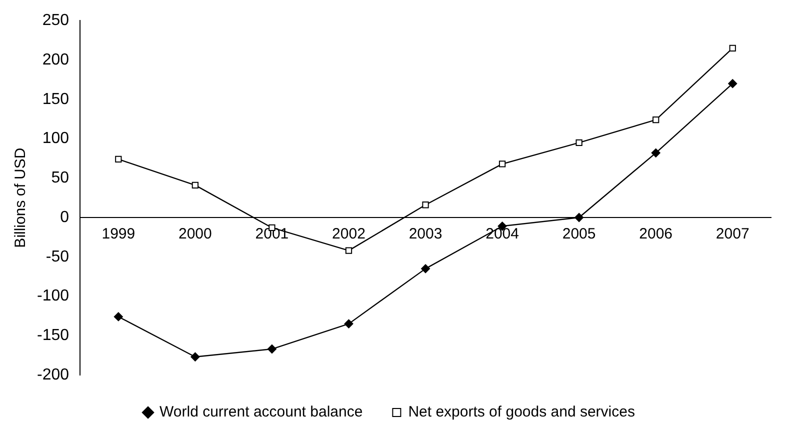 The width and height of the screenshot is (789, 438). Describe the element at coordinates (502, 234) in the screenshot. I see `x-tick-label: 2004` at that location.